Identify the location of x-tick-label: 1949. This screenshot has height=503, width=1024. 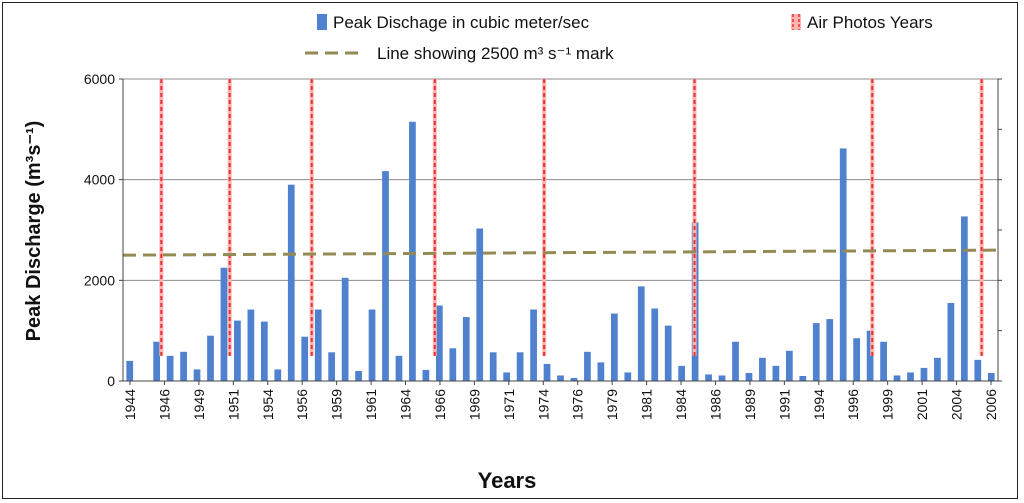
(199, 404).